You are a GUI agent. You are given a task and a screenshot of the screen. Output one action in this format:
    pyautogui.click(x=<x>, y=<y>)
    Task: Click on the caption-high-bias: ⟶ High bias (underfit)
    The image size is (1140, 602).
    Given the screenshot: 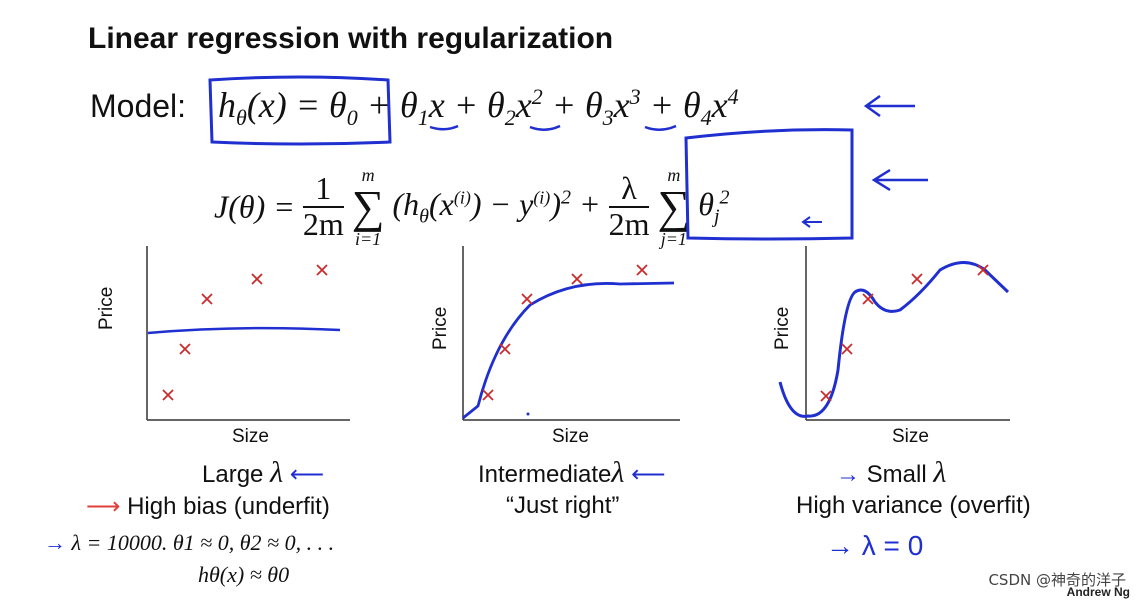 What is the action you would take?
    pyautogui.click(x=208, y=506)
    